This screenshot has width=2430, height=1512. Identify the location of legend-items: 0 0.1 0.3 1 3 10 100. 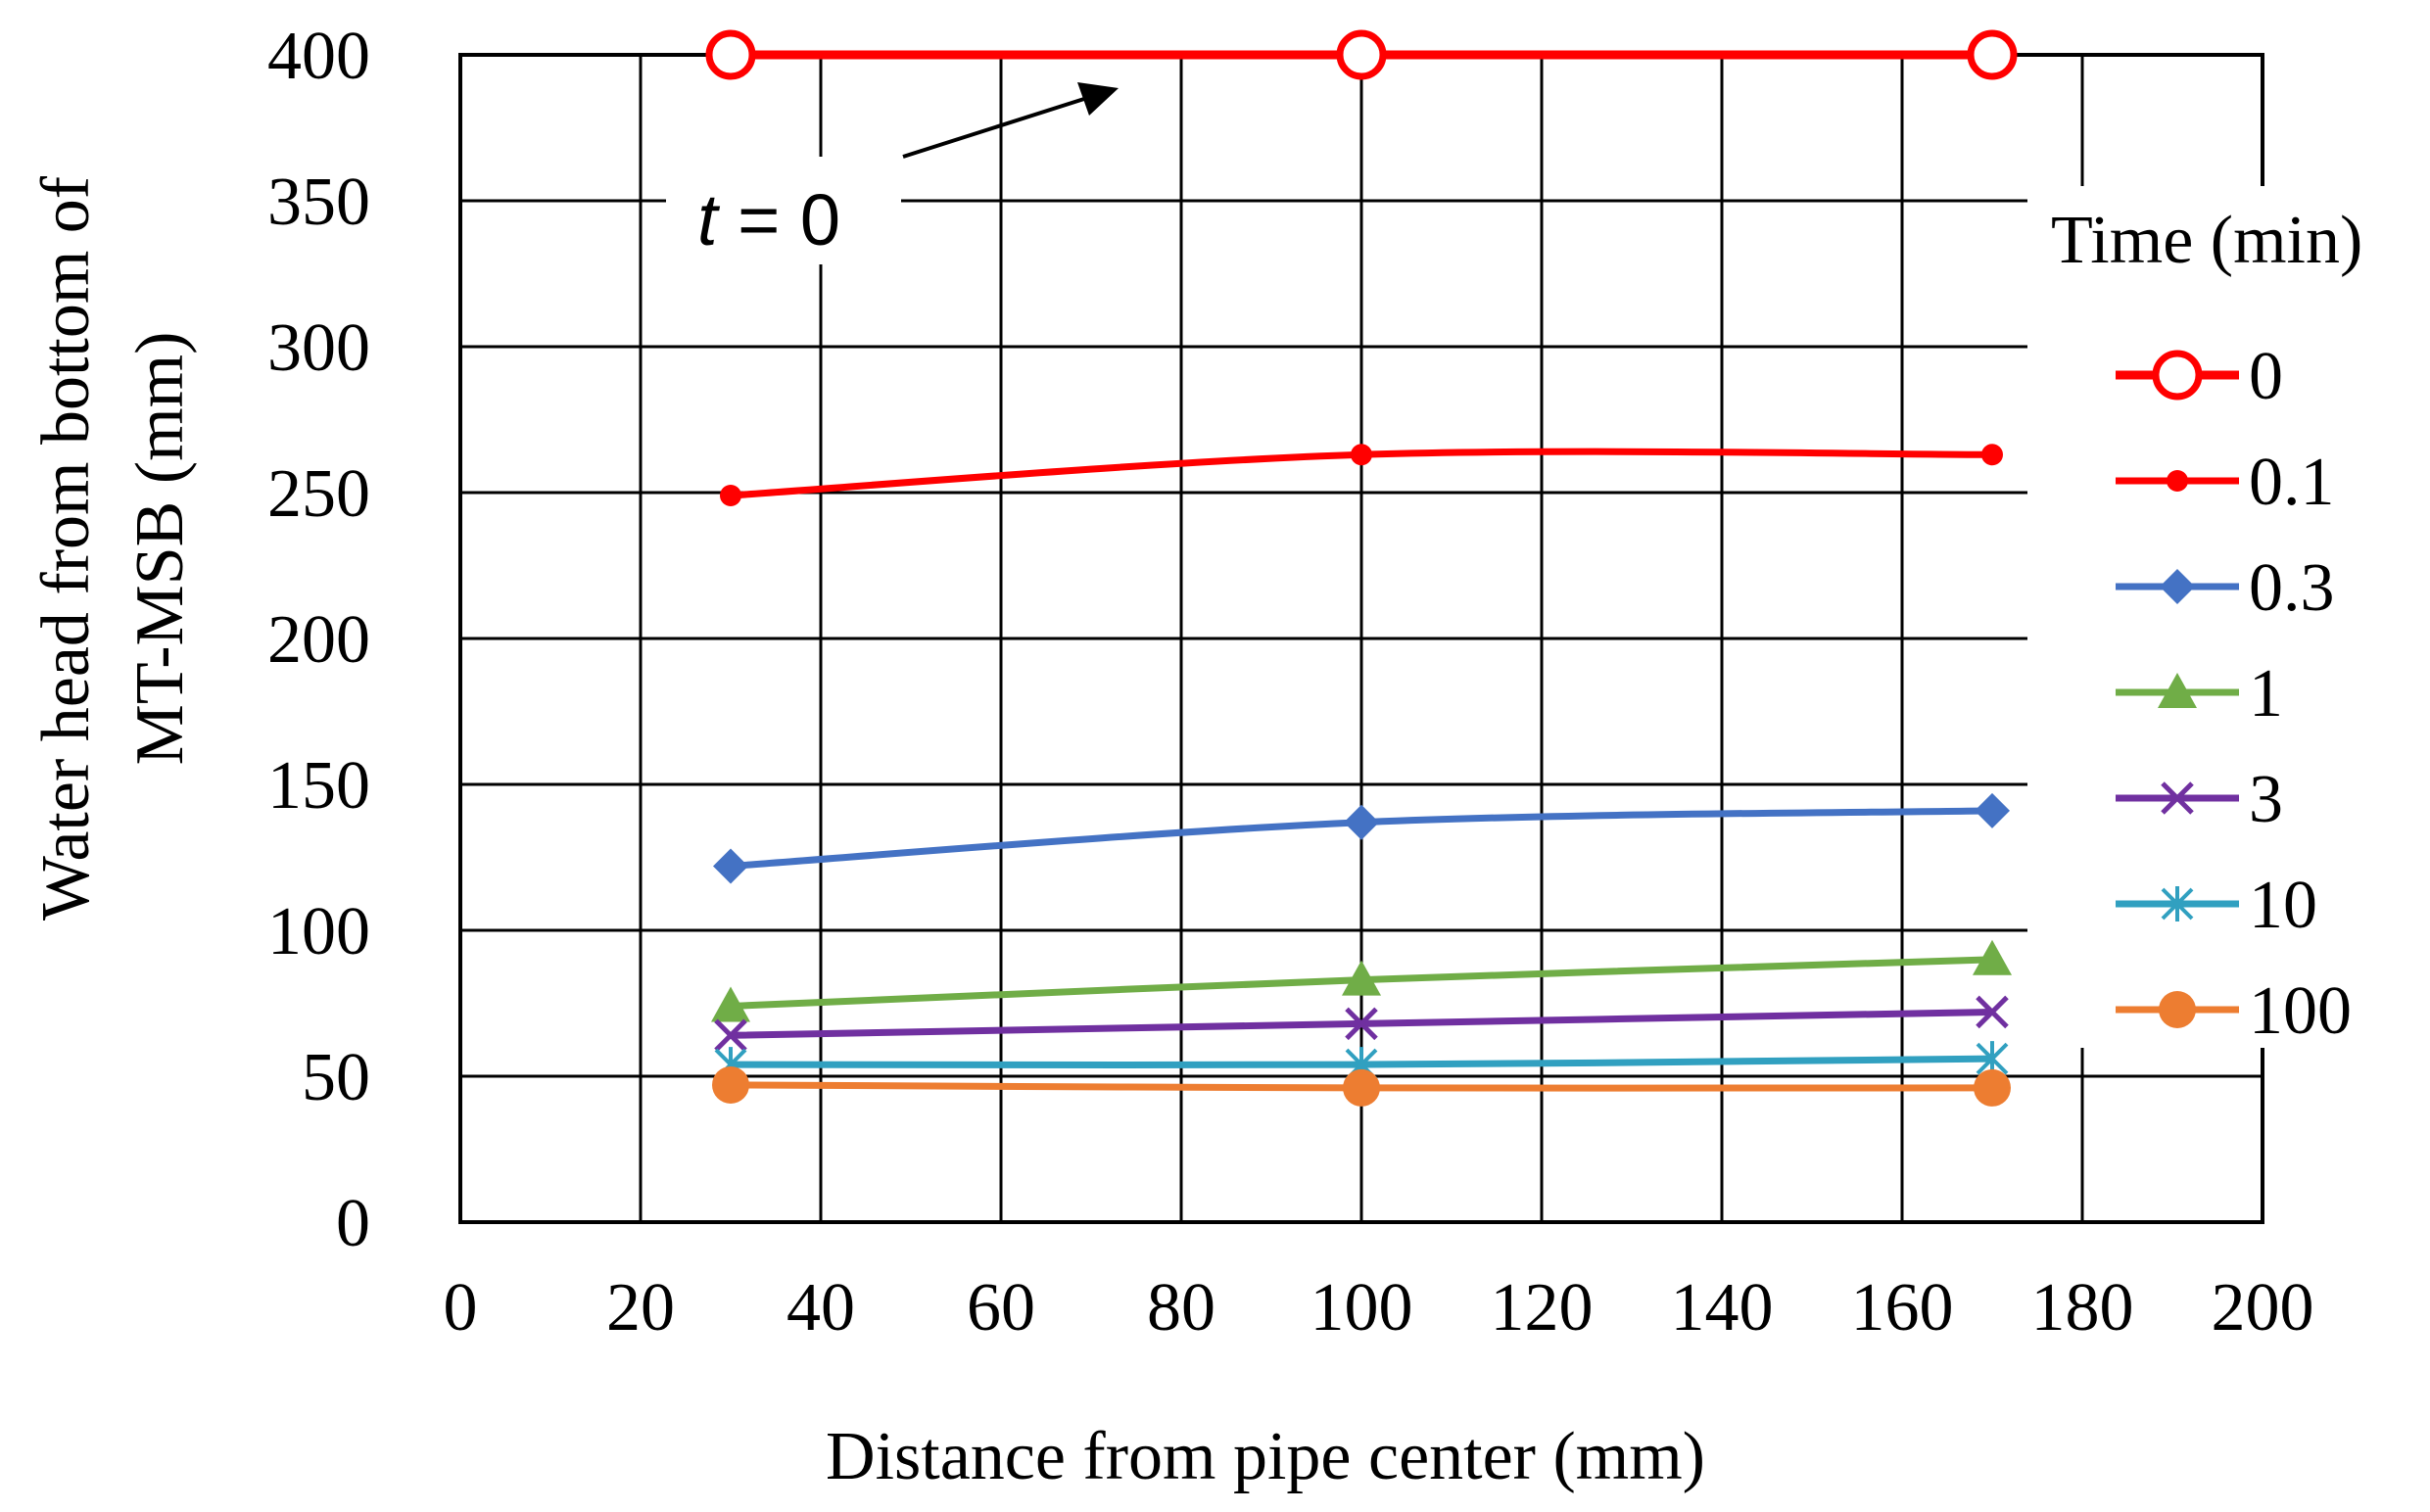
(2234, 694).